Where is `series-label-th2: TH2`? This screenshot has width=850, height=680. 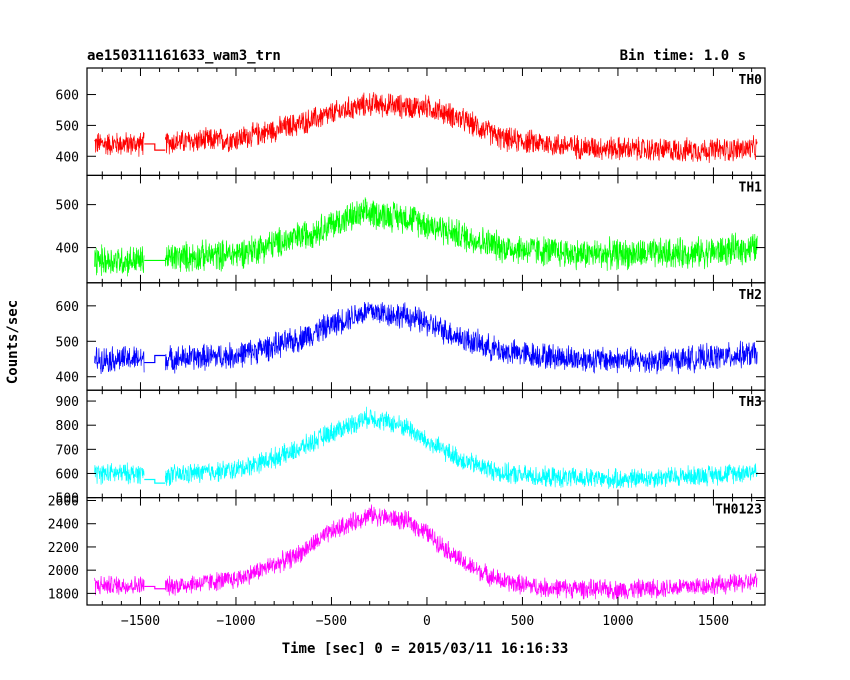
series-label-th2: TH2 is located at coordinates (750, 295).